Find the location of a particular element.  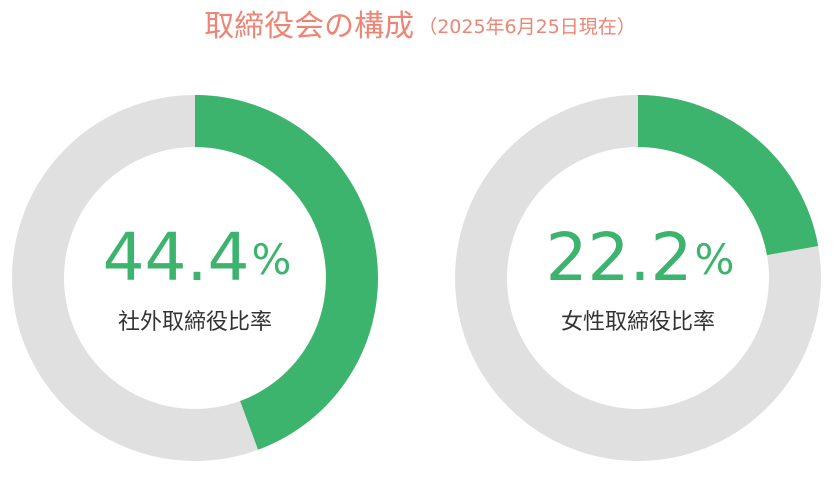

value-label: 44.4% is located at coordinates (197, 257).